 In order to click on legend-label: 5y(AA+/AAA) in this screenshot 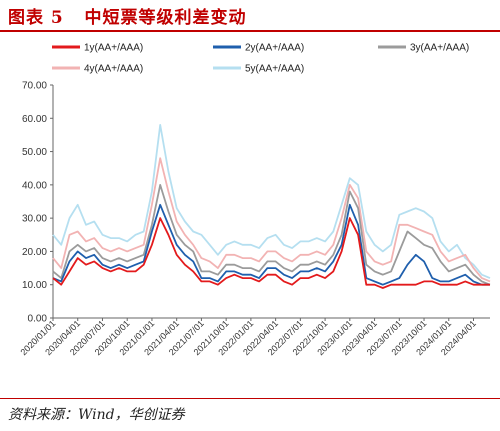, I will do `click(274, 69)`.